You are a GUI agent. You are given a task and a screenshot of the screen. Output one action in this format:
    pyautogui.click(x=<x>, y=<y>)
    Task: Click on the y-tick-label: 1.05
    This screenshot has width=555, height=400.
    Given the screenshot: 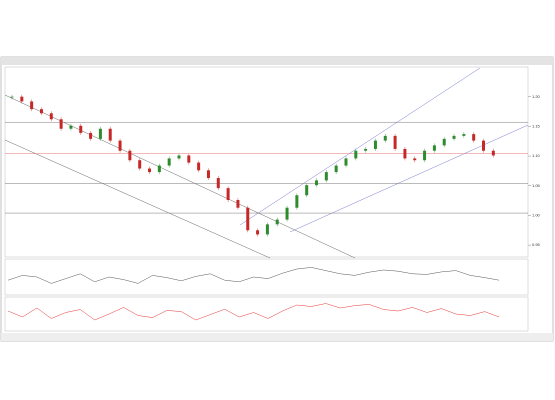 What is the action you would take?
    pyautogui.click(x=536, y=185)
    